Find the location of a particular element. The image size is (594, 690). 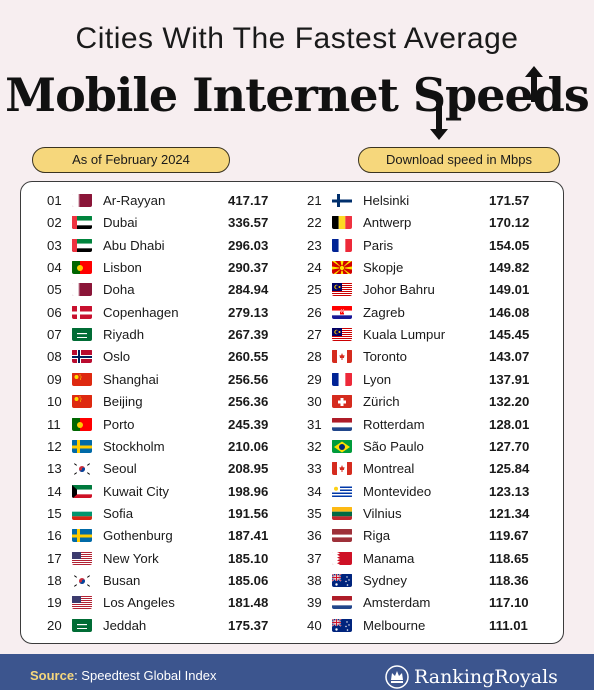

table-row: 02 Dubai 336.57 is located at coordinates (162, 223).